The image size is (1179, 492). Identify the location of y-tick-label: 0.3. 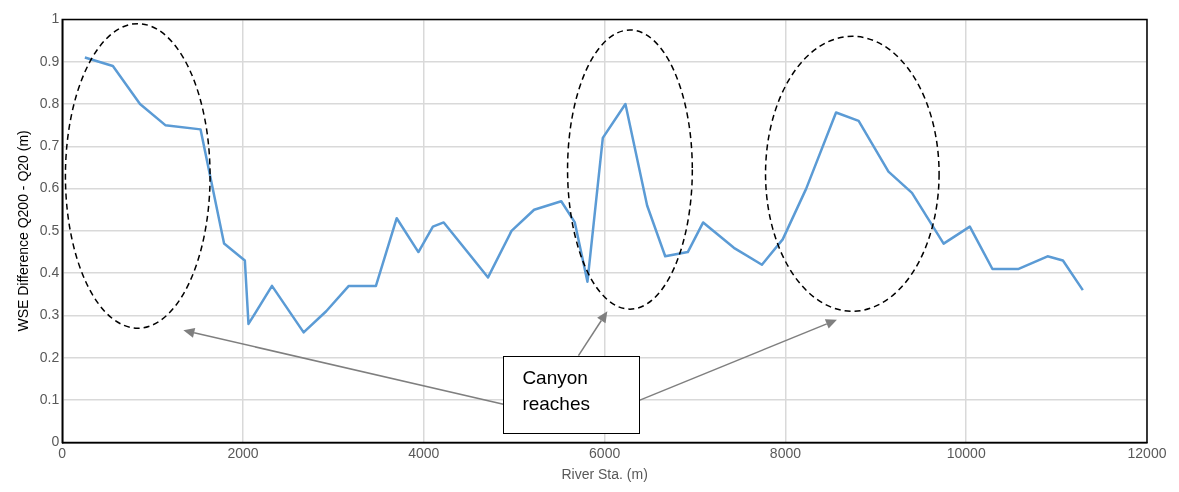
(49, 314).